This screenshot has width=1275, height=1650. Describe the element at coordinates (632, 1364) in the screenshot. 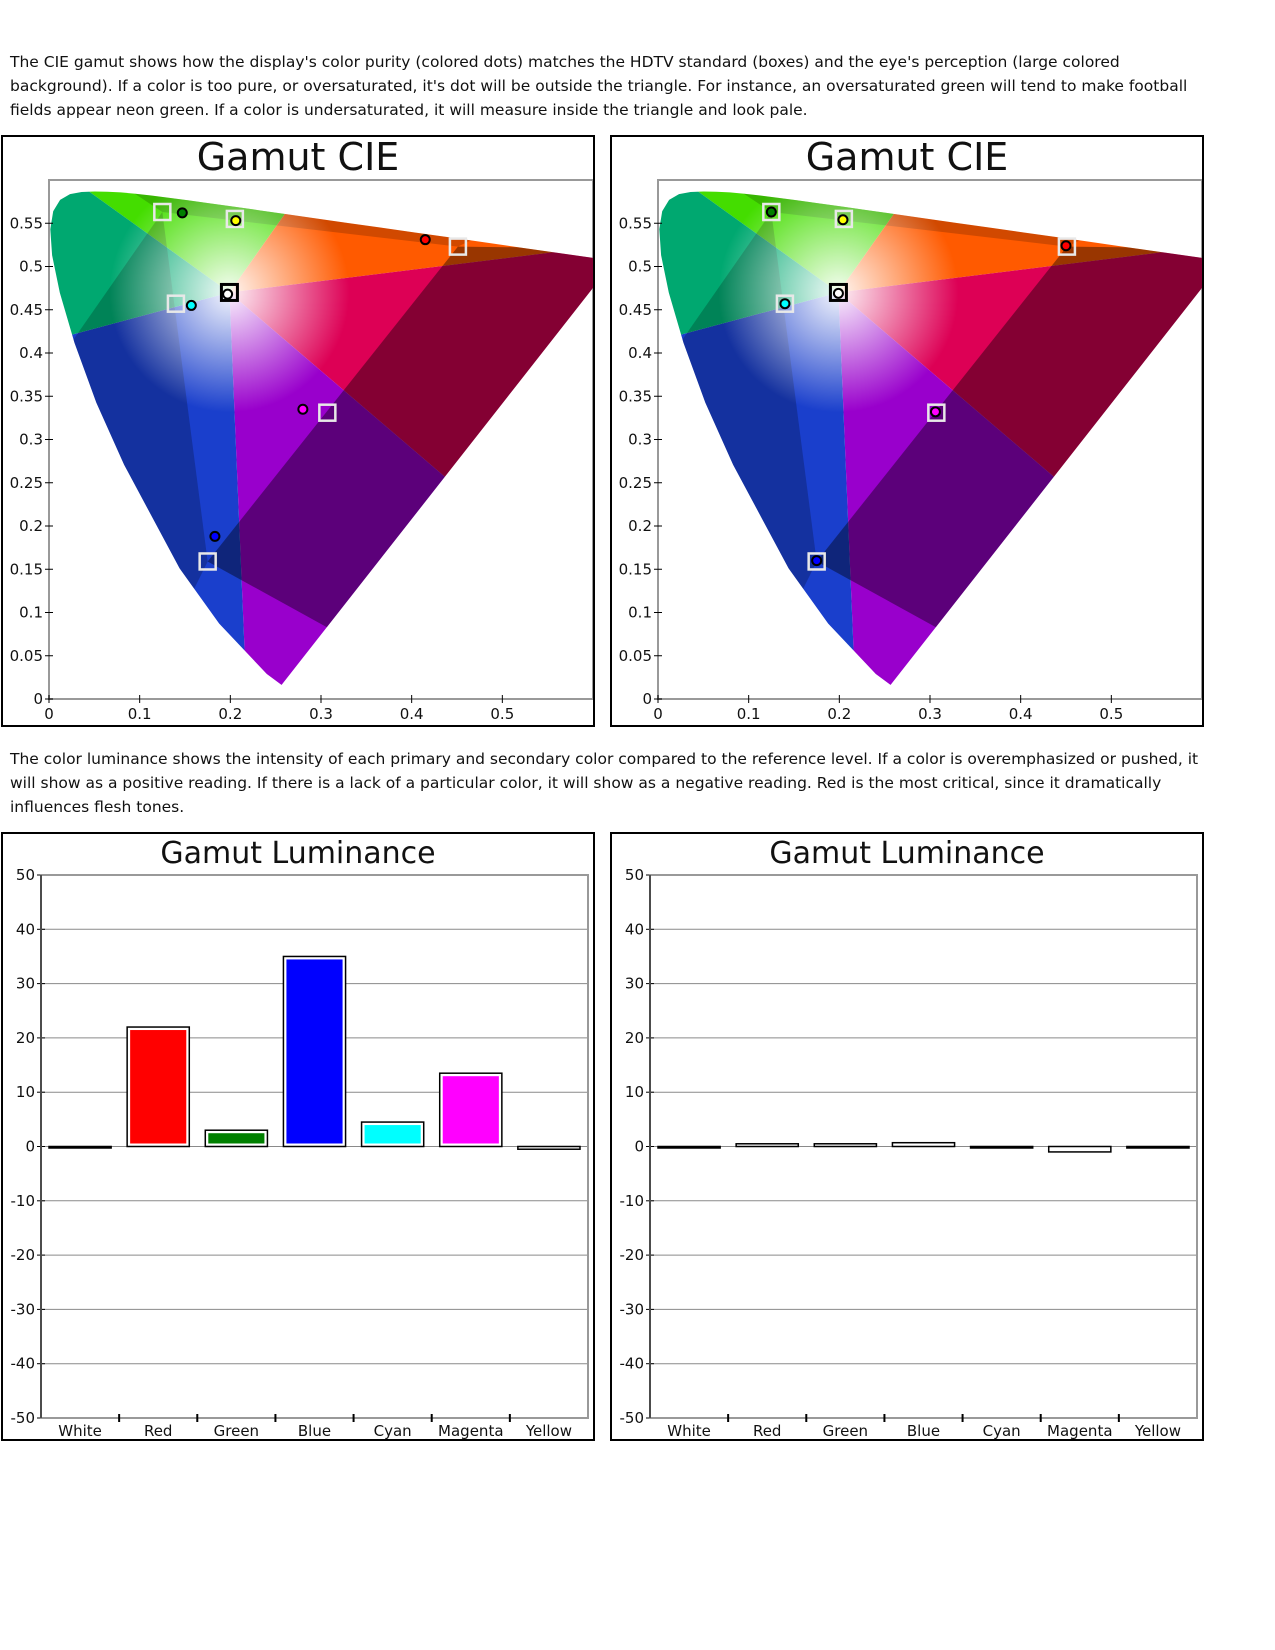

I see `y-tick-label: -40` at that location.